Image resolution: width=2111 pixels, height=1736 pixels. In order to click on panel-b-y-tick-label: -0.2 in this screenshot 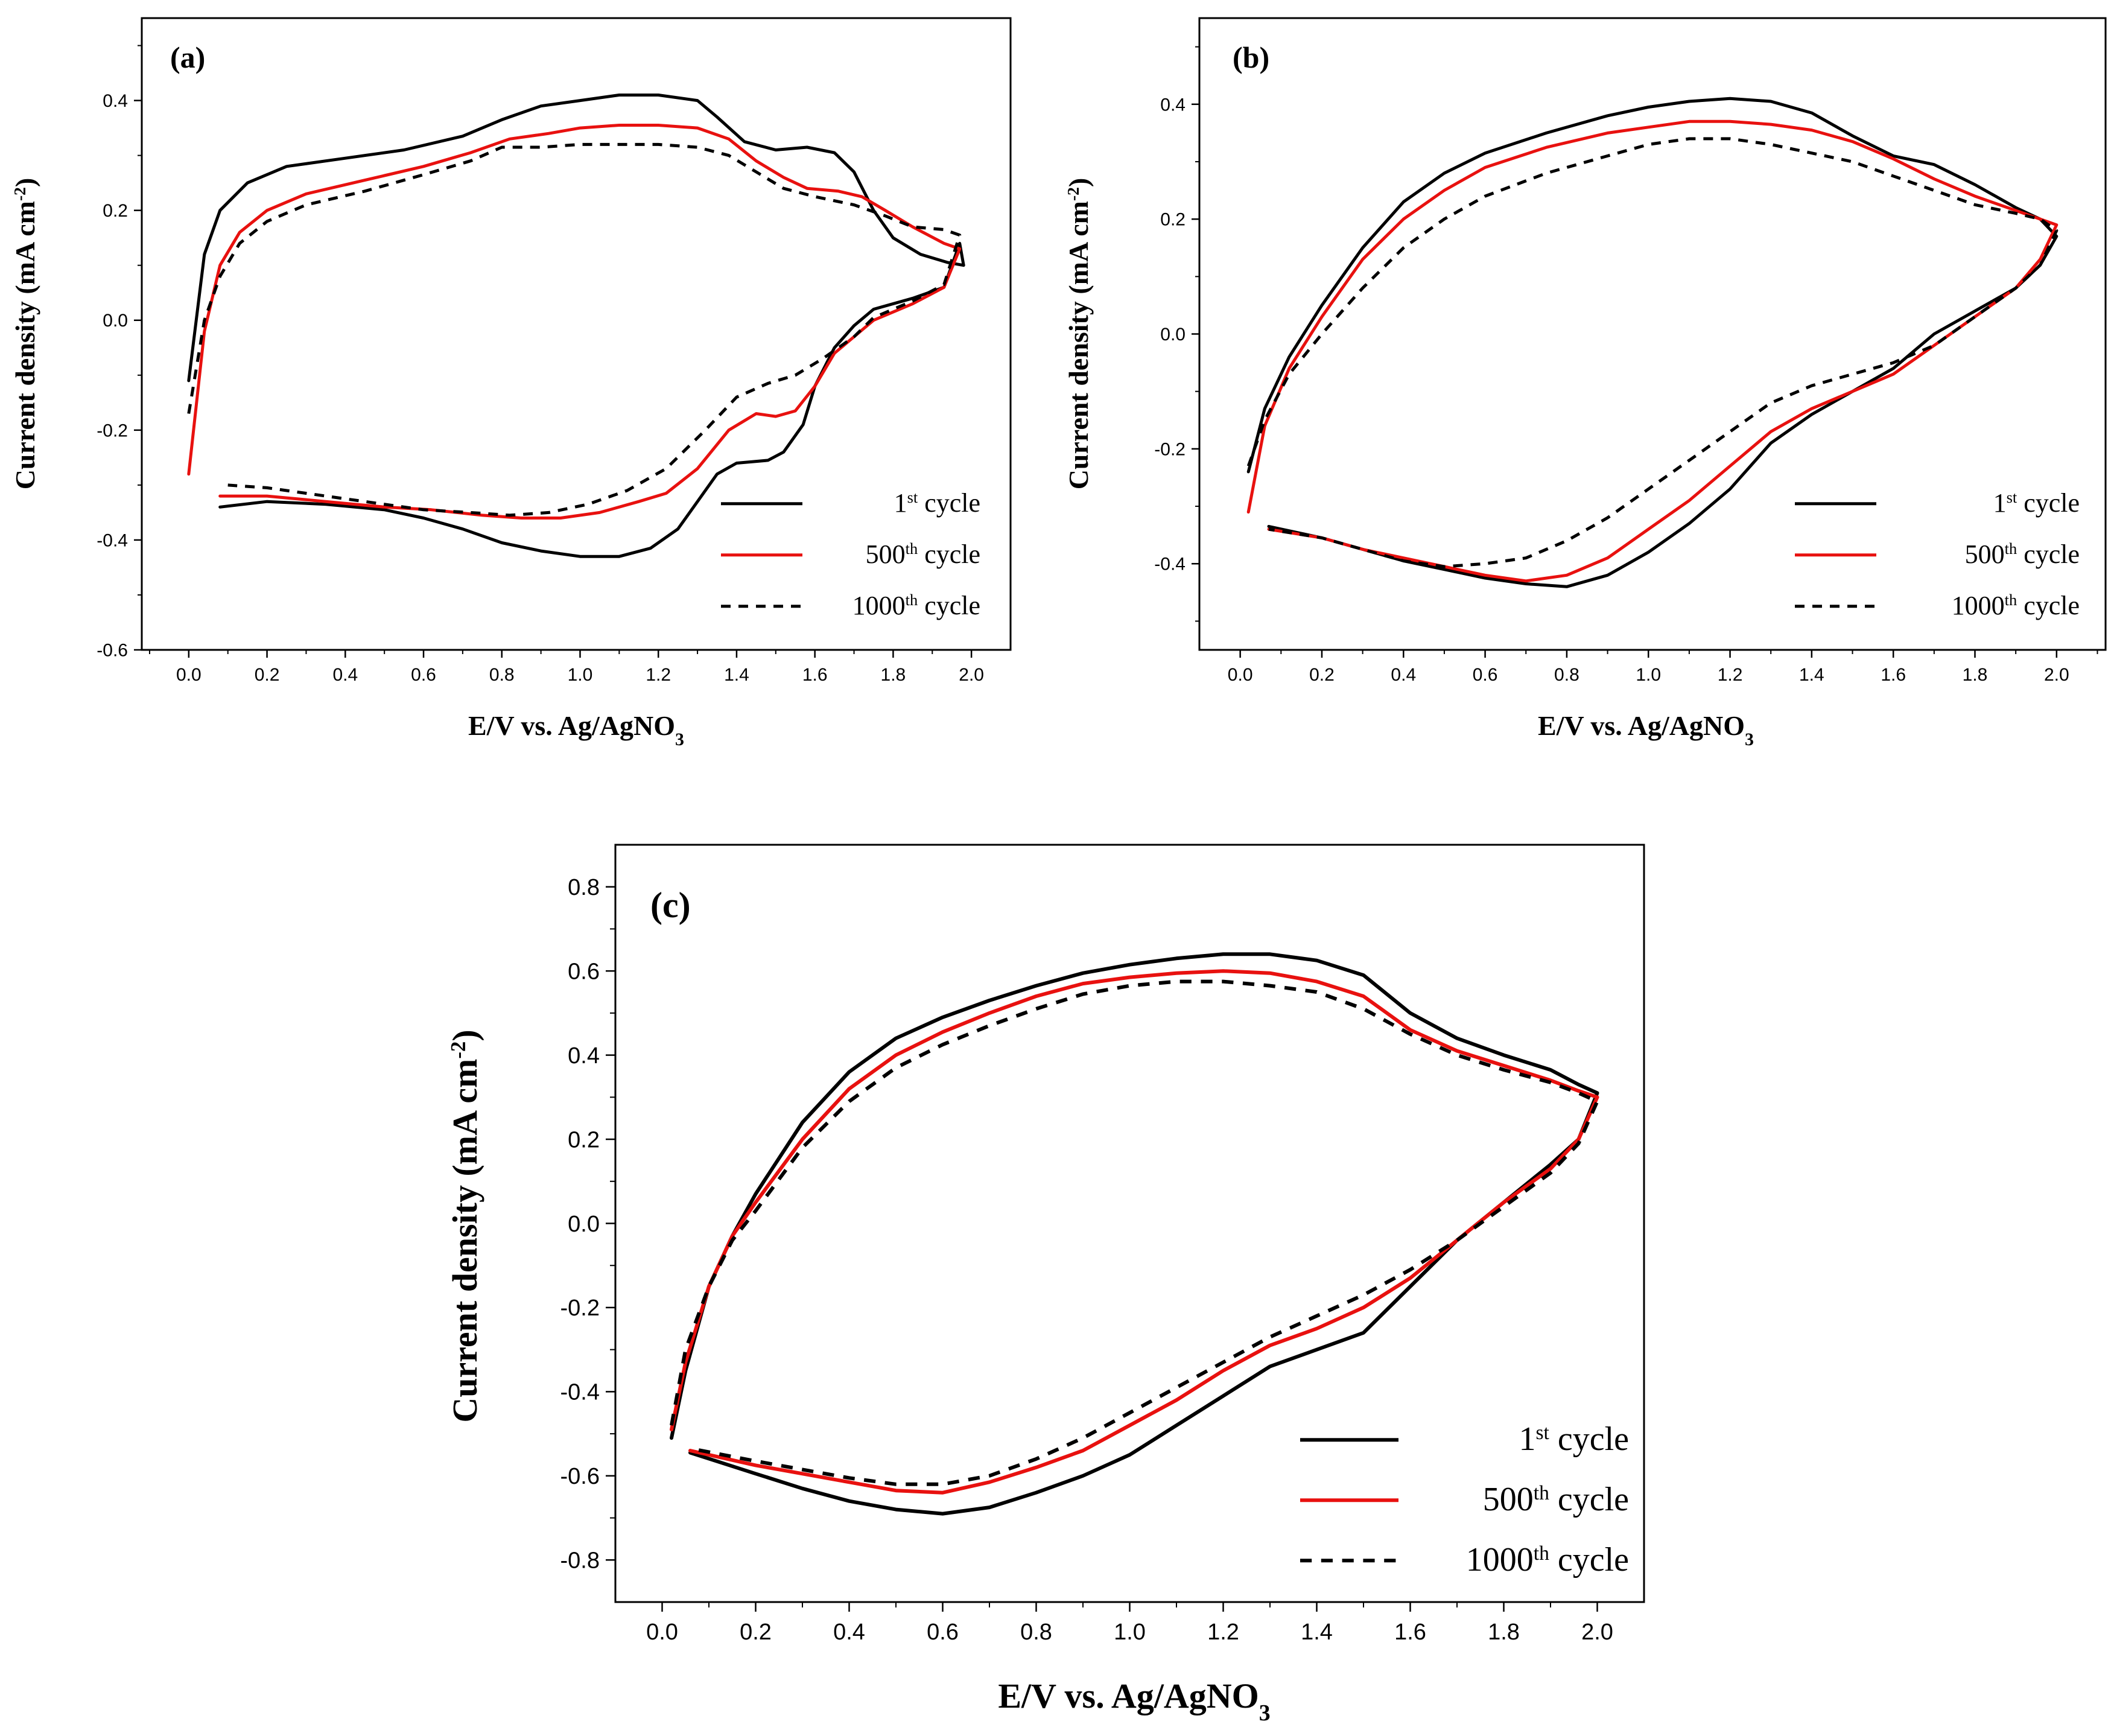, I will do `click(1170, 449)`.